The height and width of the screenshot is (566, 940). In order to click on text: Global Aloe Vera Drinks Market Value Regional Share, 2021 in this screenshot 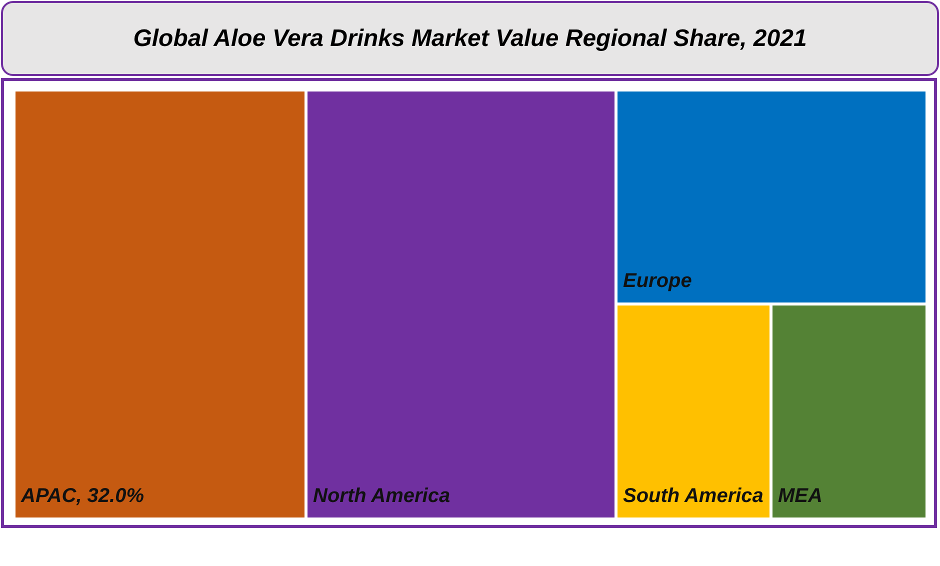, I will do `click(470, 38)`.